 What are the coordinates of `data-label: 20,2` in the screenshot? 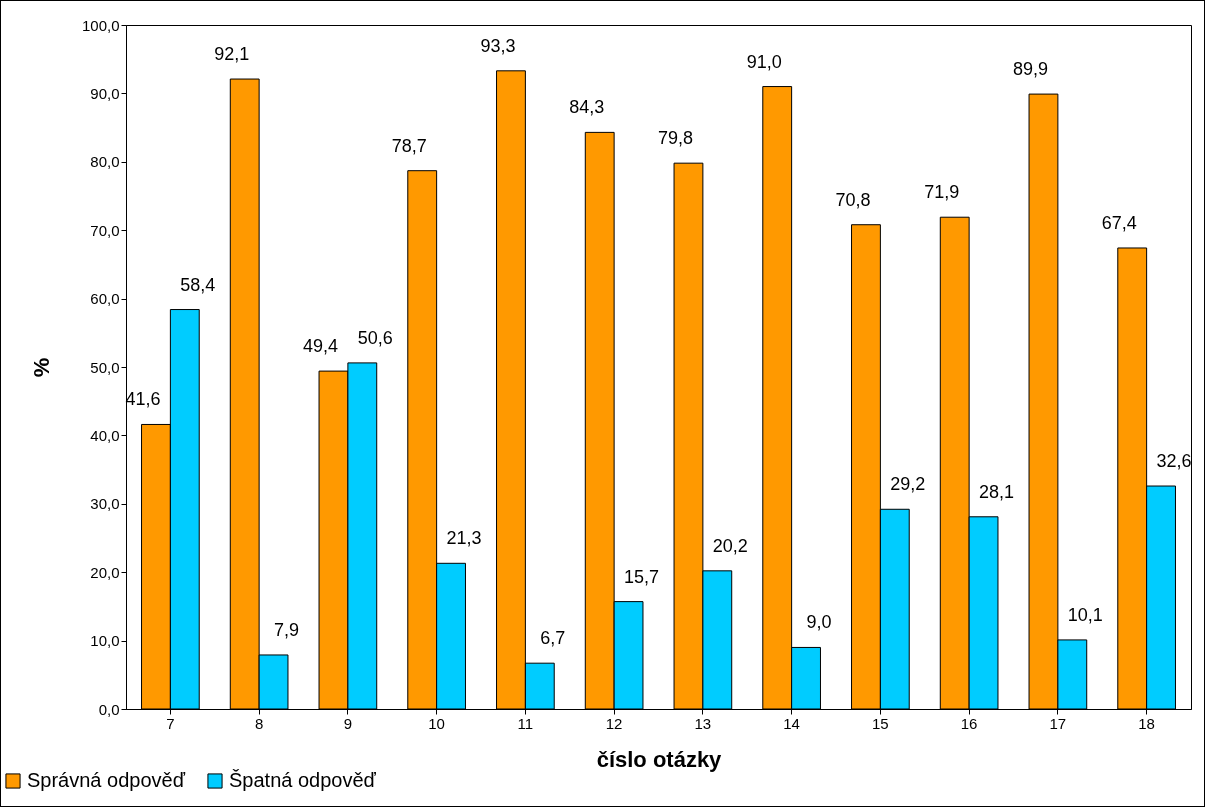 It's located at (730, 545).